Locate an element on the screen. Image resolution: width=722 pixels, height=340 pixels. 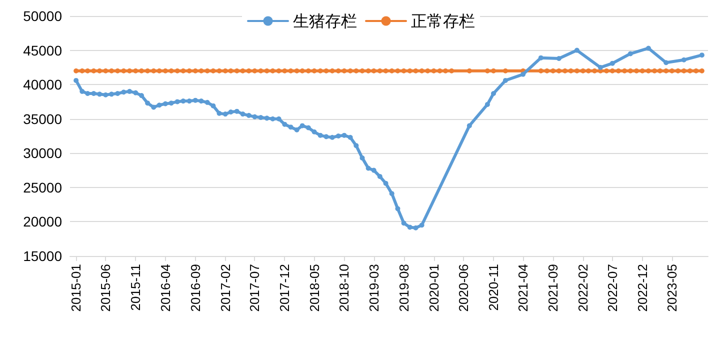
x-tick-label: 2017-07 is located at coordinates (254, 288).